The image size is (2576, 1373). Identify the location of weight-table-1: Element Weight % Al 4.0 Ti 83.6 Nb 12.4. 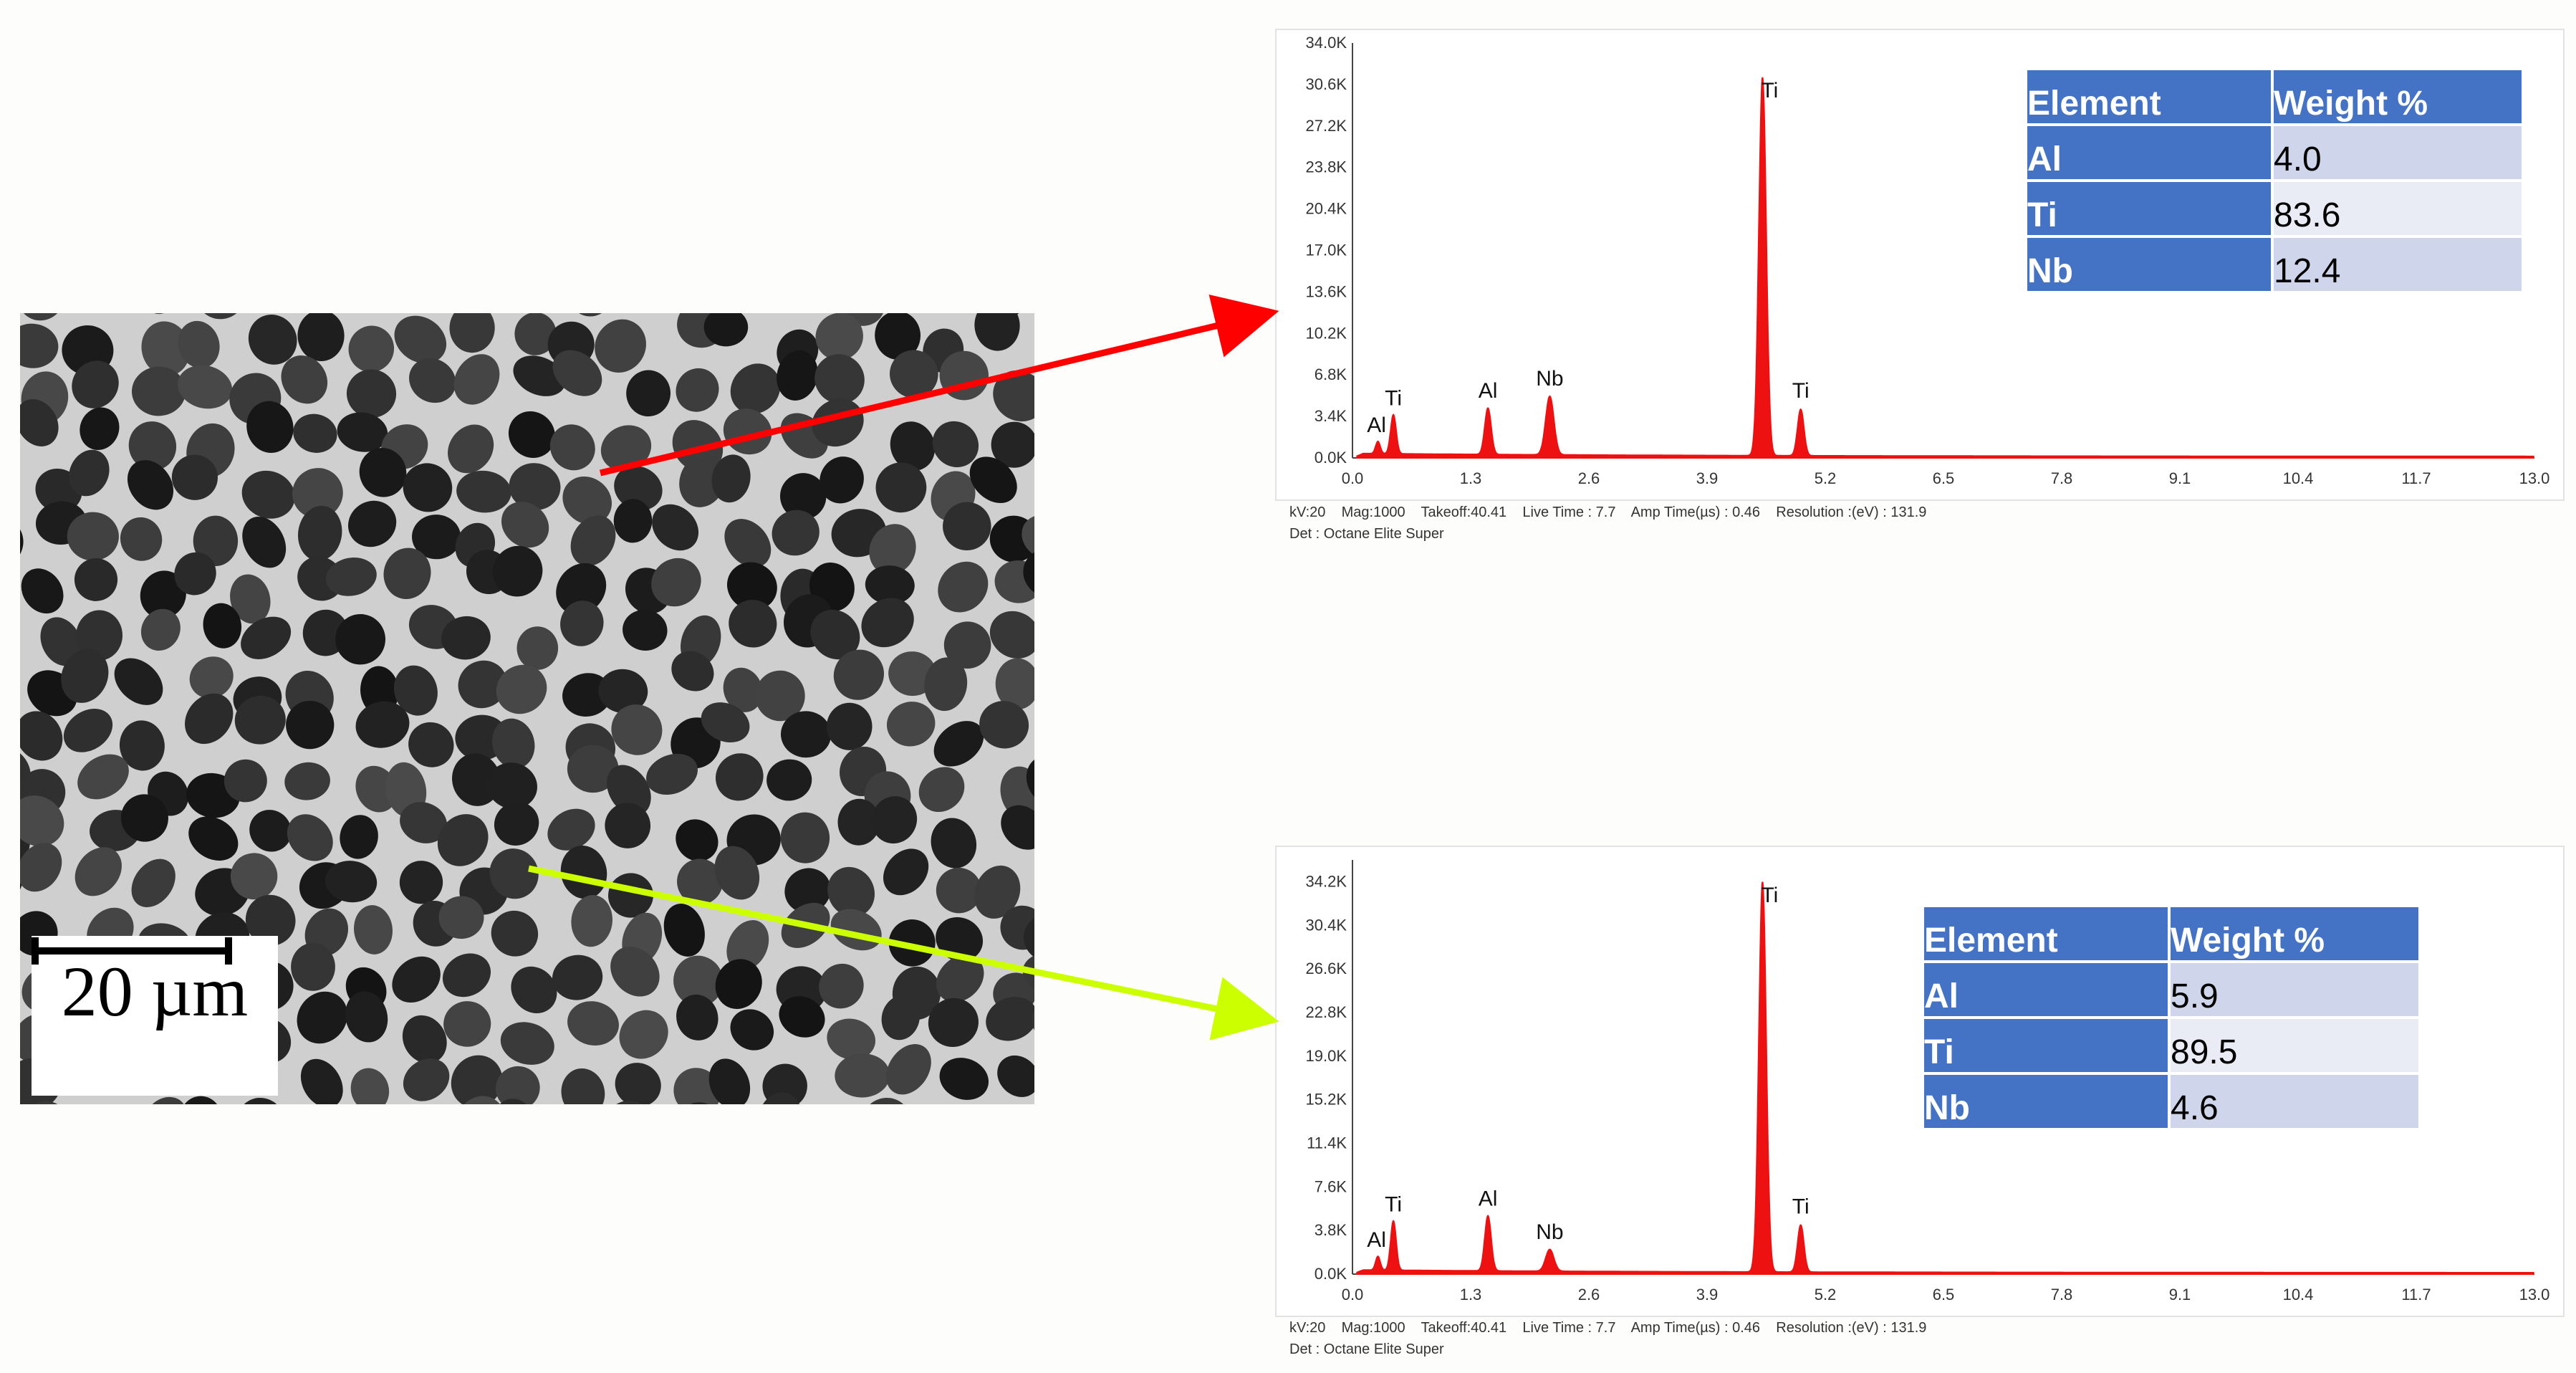
(2274, 181).